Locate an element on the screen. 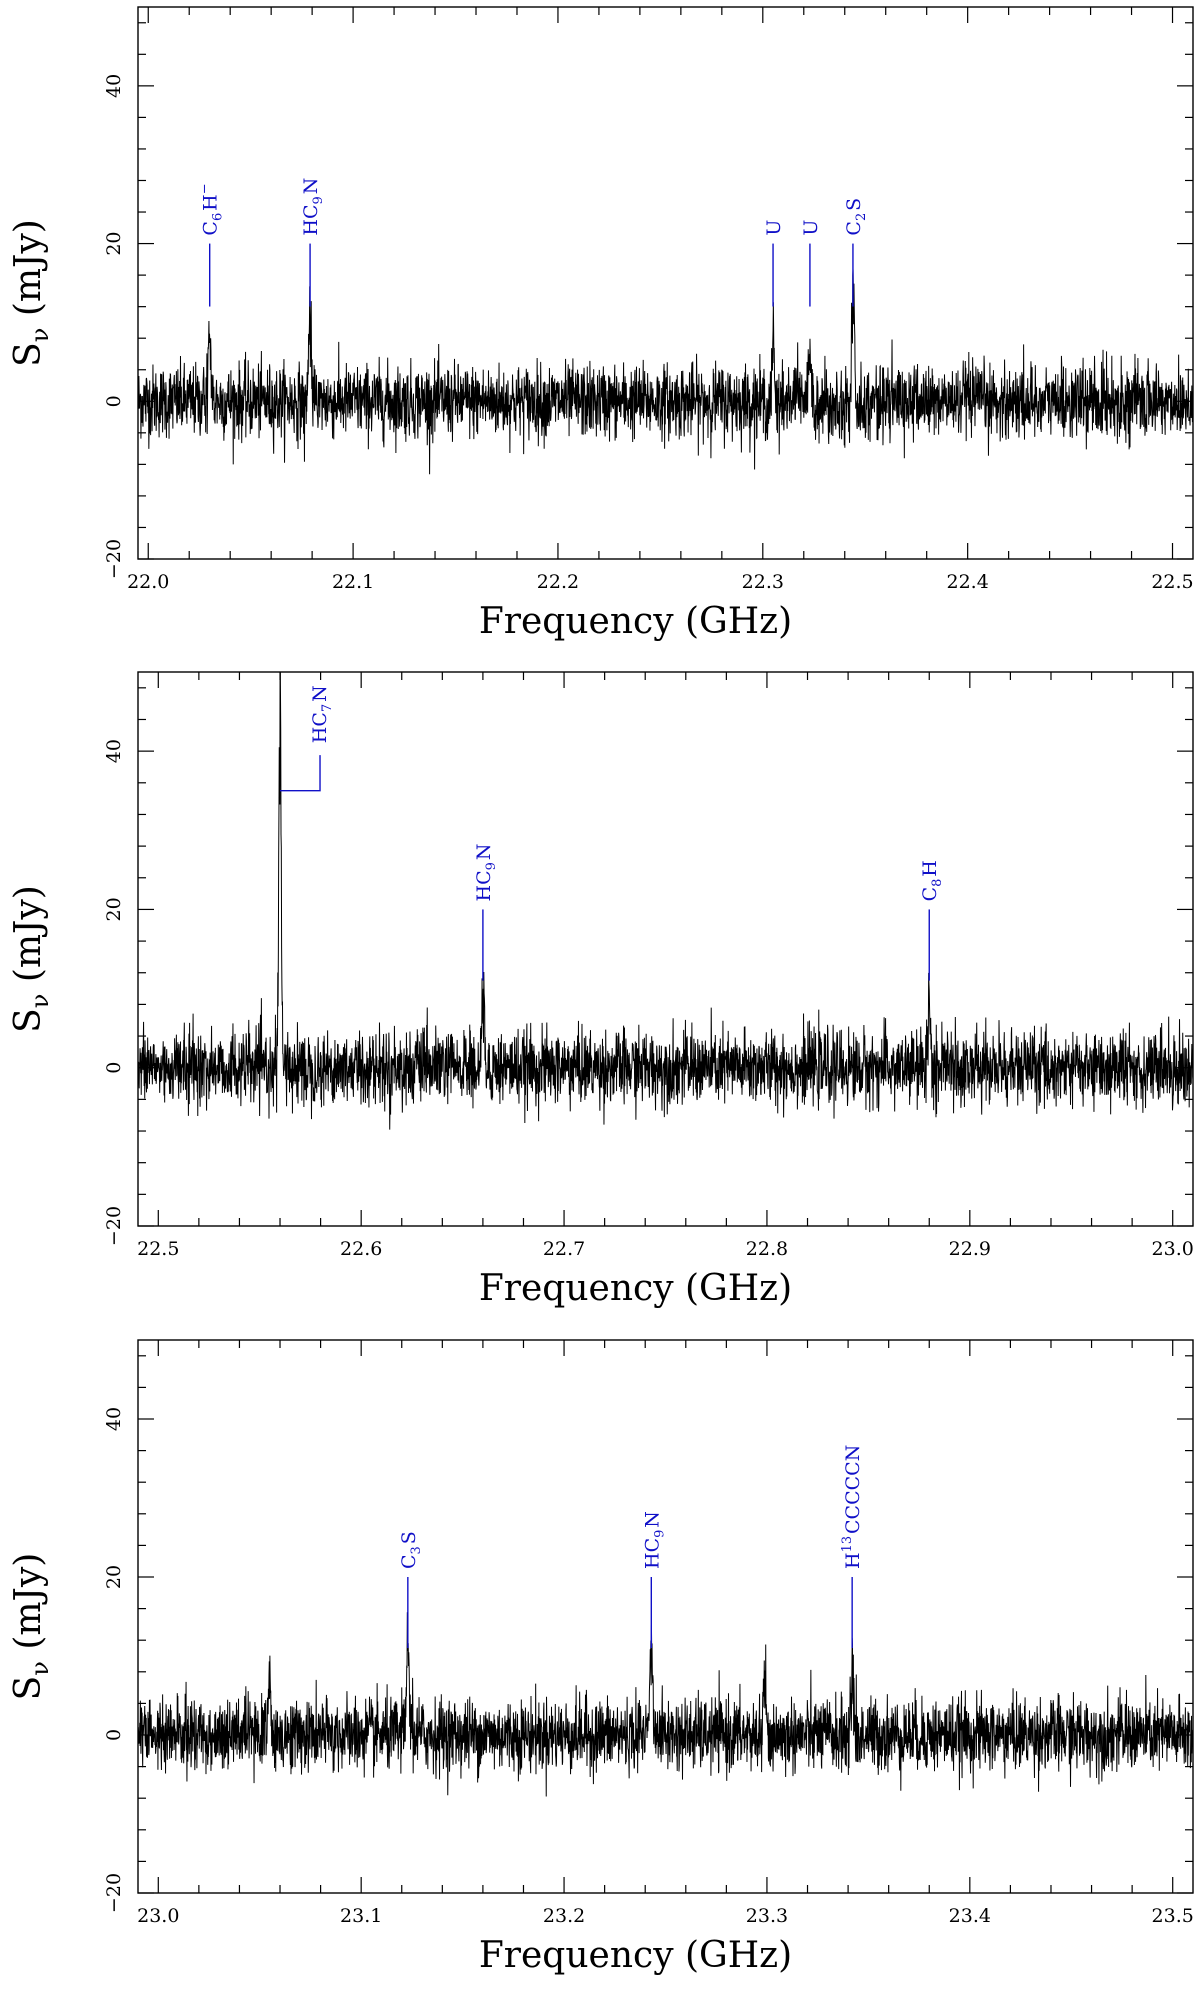 This screenshot has width=1200, height=1989. line-id-label: C6 H− is located at coordinates (212, 208).